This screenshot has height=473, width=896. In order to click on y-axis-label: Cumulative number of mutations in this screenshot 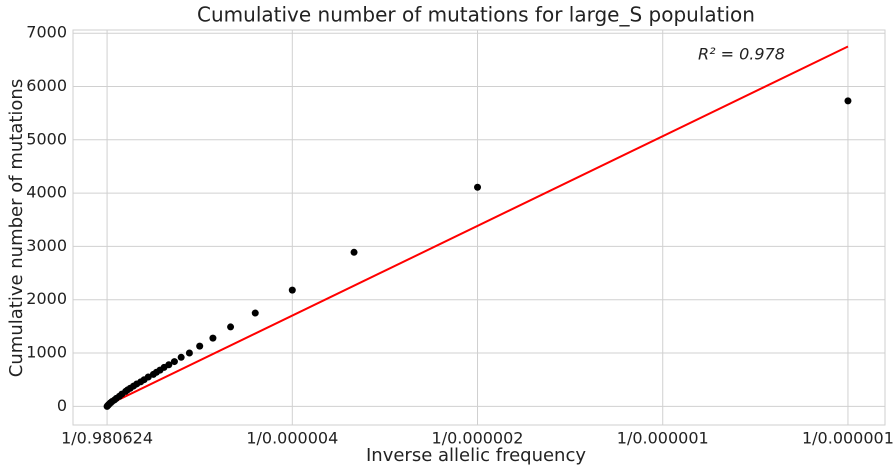, I will do `click(16, 228)`.